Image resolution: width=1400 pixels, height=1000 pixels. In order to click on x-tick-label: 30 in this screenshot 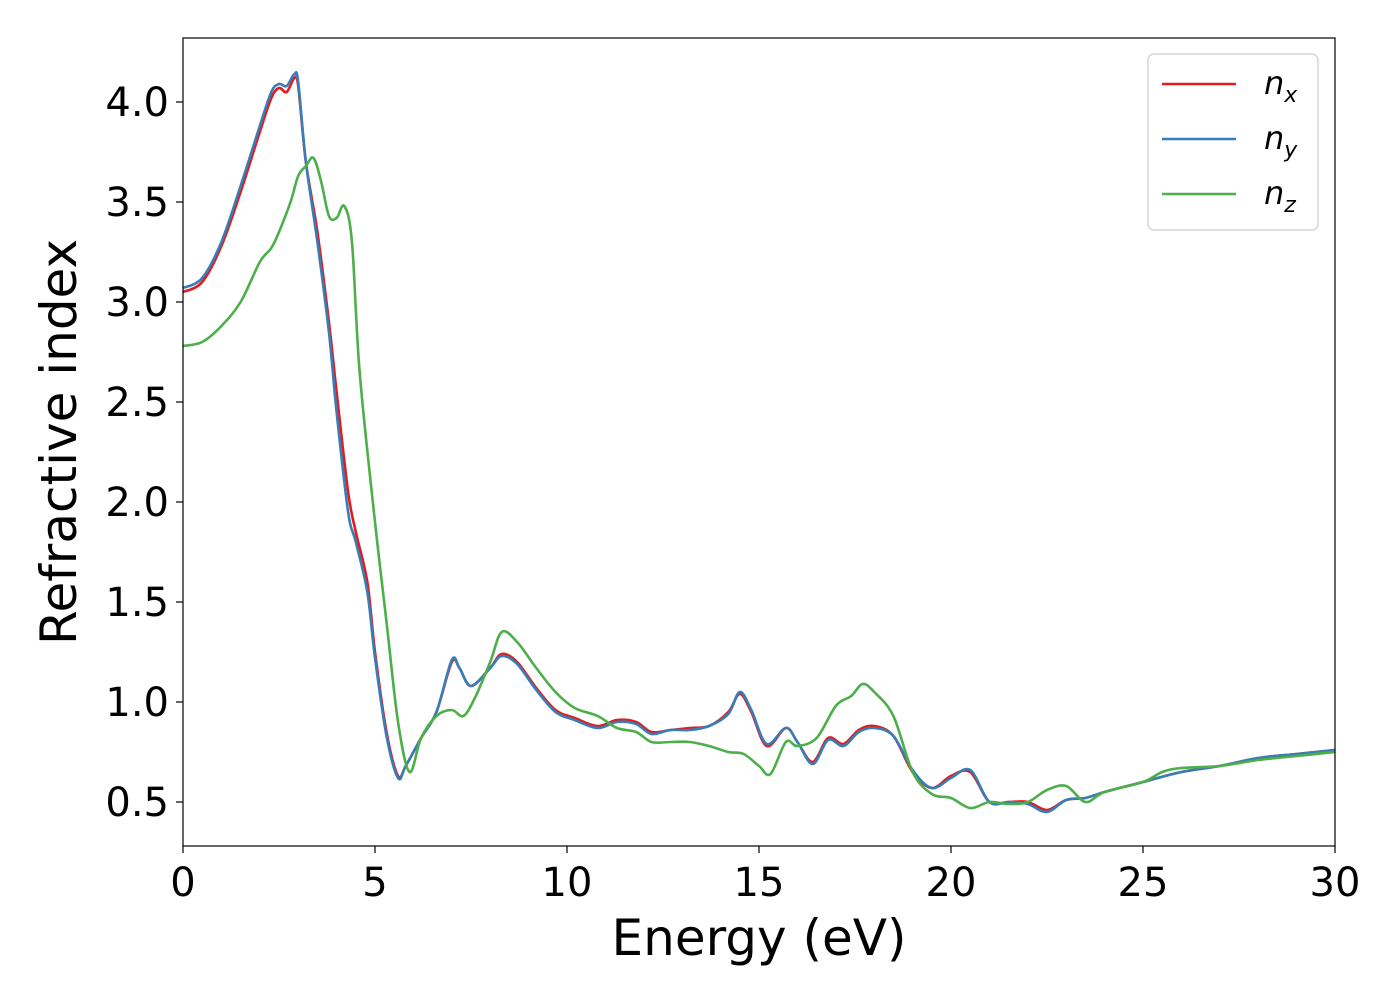, I will do `click(1335, 883)`.